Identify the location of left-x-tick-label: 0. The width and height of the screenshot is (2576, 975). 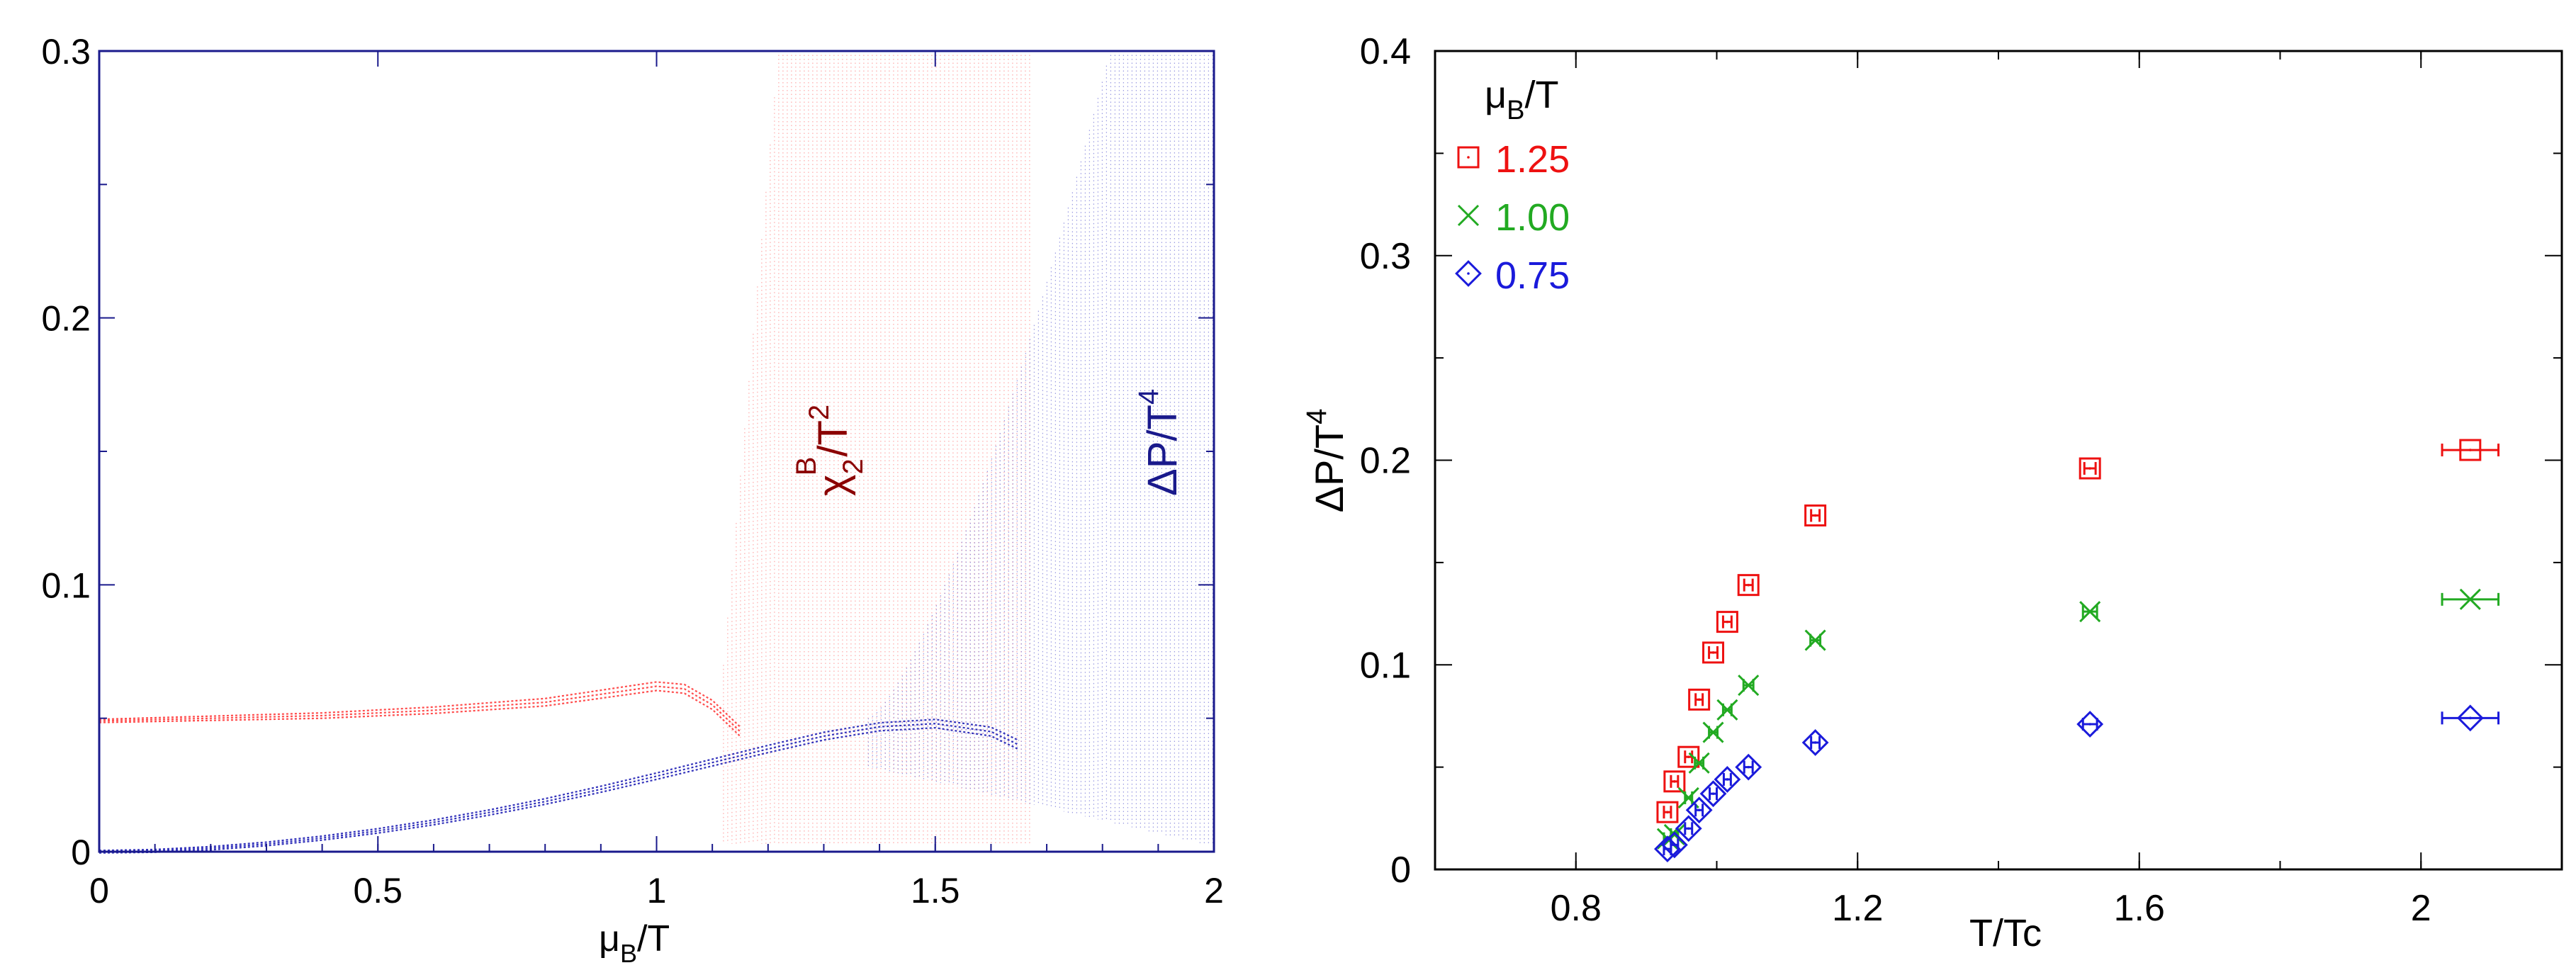
(99, 891).